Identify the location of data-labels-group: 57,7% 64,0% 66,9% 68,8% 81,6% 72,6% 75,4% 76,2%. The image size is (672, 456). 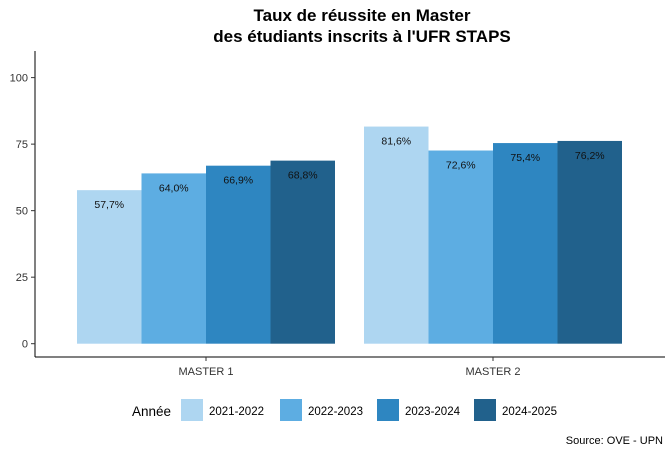
(349, 174).